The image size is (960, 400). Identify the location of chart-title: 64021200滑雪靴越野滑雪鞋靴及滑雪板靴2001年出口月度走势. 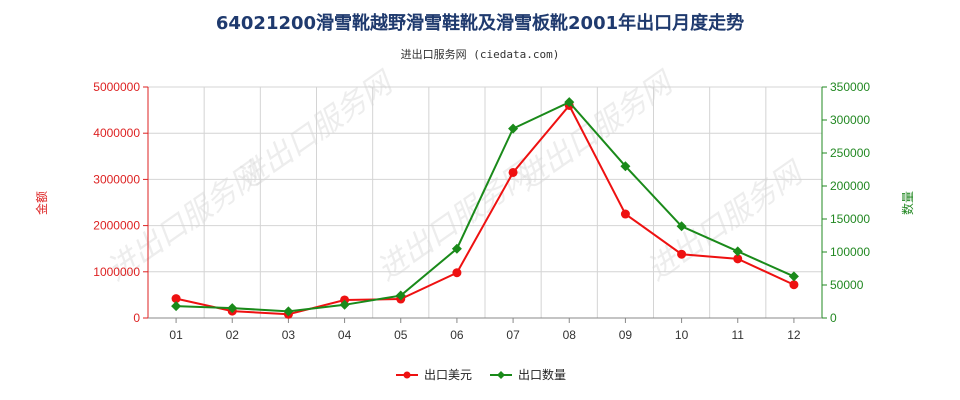
(480, 23).